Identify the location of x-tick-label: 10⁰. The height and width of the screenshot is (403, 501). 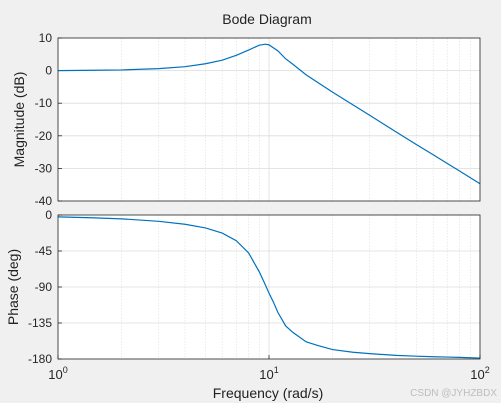
(57, 373).